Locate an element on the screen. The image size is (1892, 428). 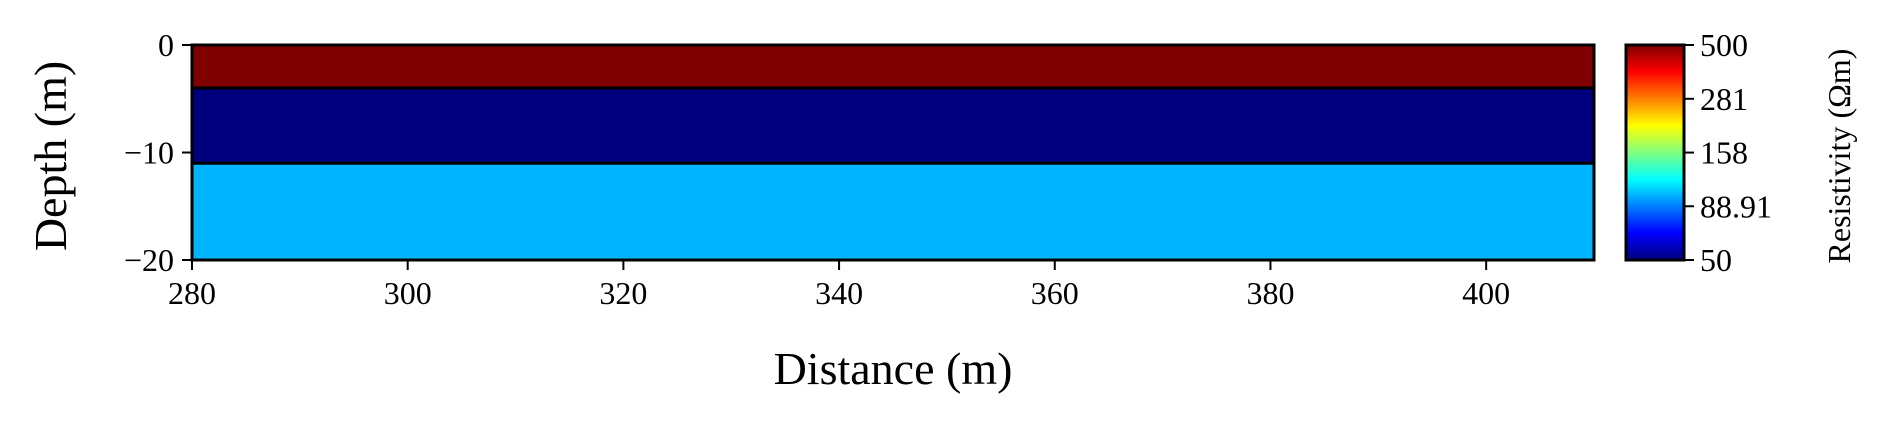
y-tick-label-2: −20 is located at coordinates (149, 260).